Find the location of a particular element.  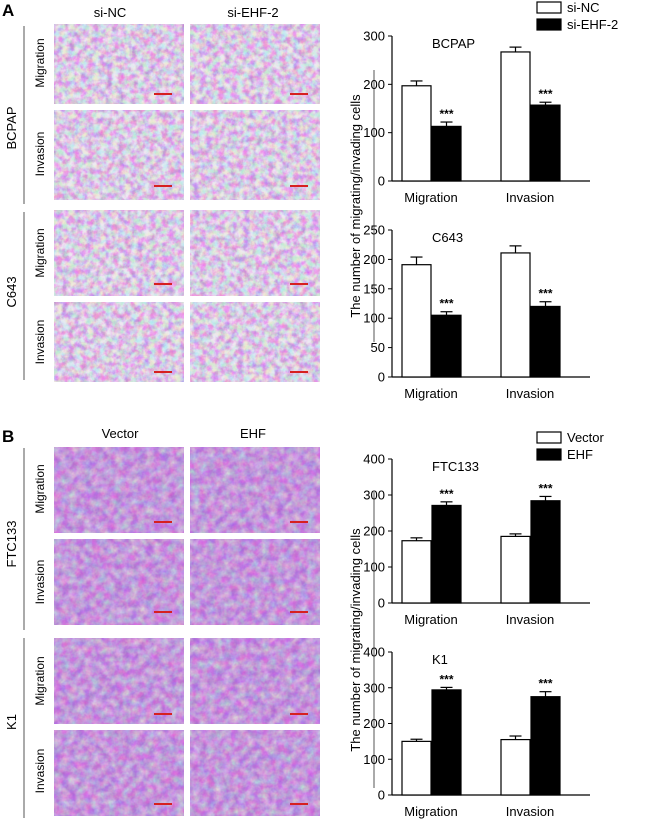

micrograph-b-ftc133-migration-vector is located at coordinates (119, 490).